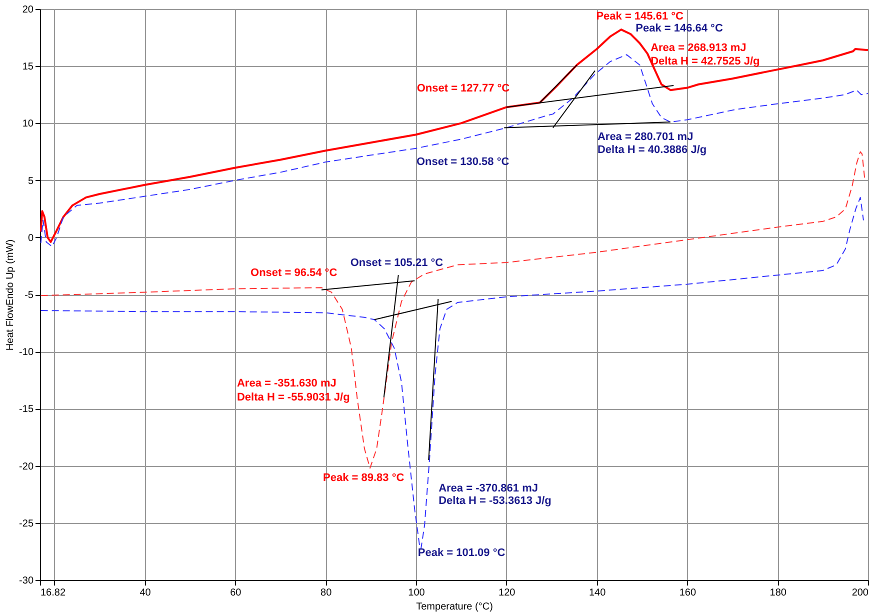 The image size is (873, 615). Describe the element at coordinates (26, 581) in the screenshot. I see `y-tick-label: -30` at that location.